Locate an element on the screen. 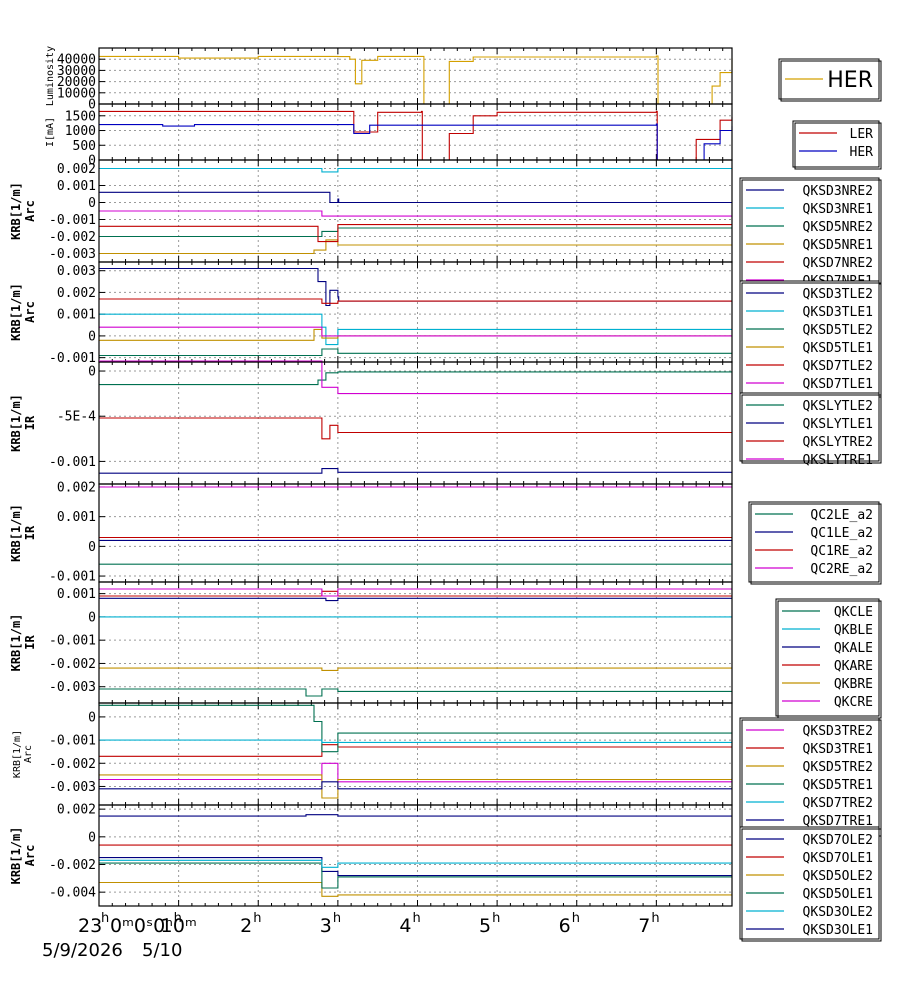 This screenshot has width=900, height=984. legend-label: QKSD5TRE2 is located at coordinates (838, 767).